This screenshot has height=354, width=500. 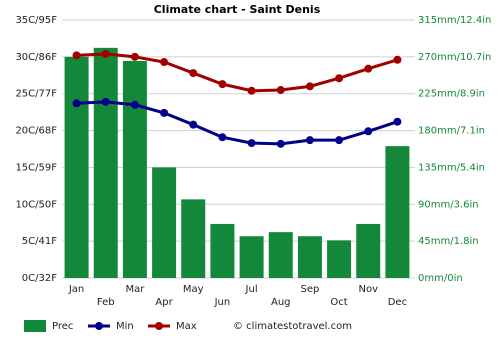 I want to click on y2-tick-label: 180mm/7.1in, so click(x=451, y=131).